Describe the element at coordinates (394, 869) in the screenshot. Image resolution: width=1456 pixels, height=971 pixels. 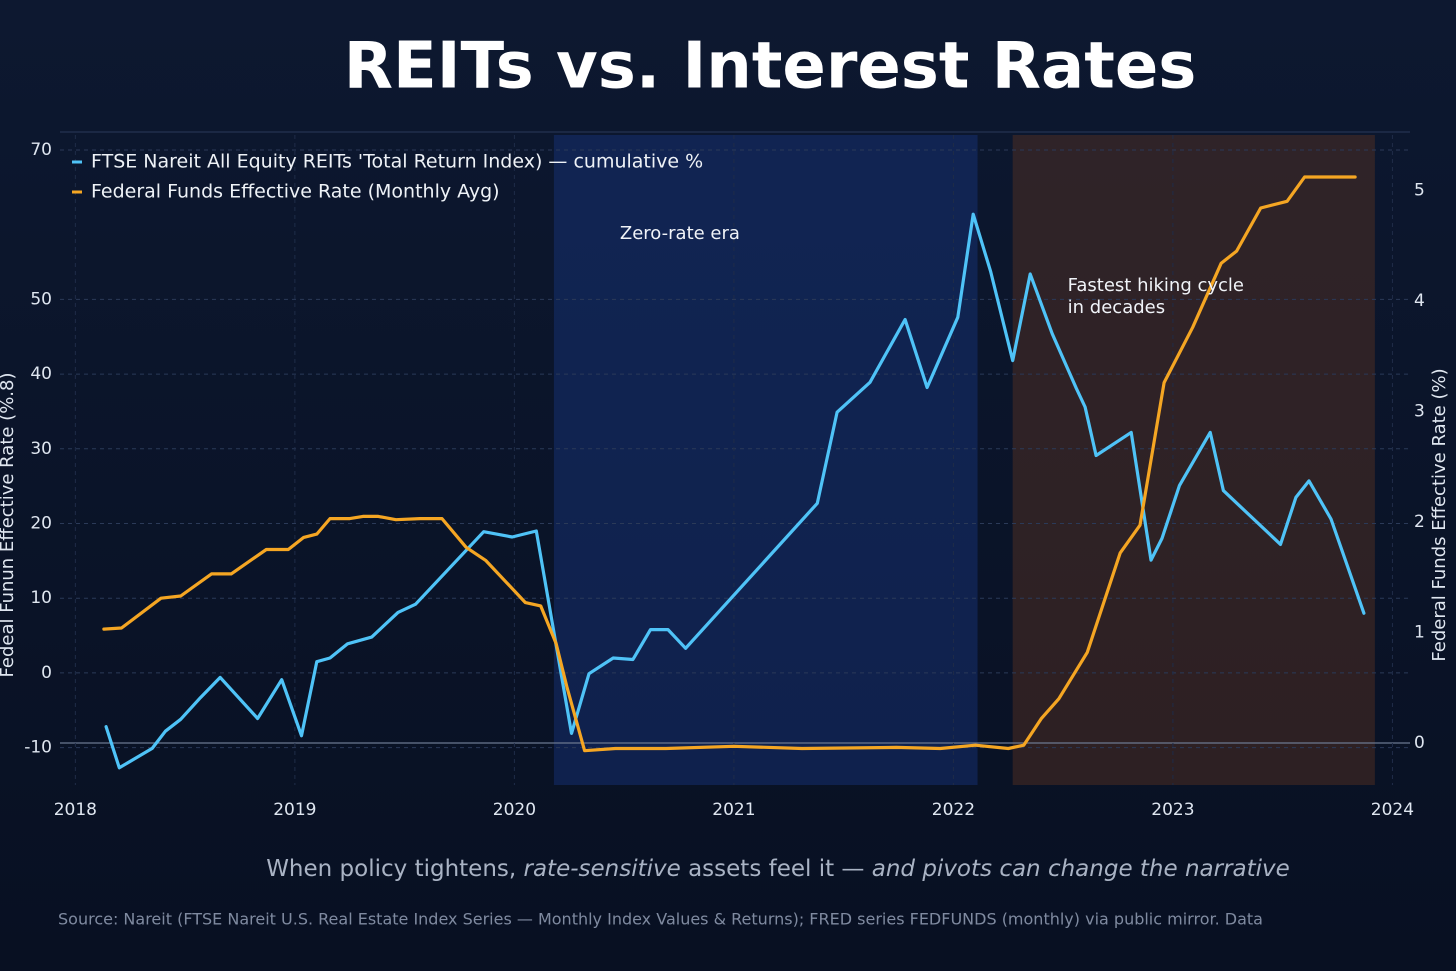
I see `subtitle-part: When policy tightens,` at that location.